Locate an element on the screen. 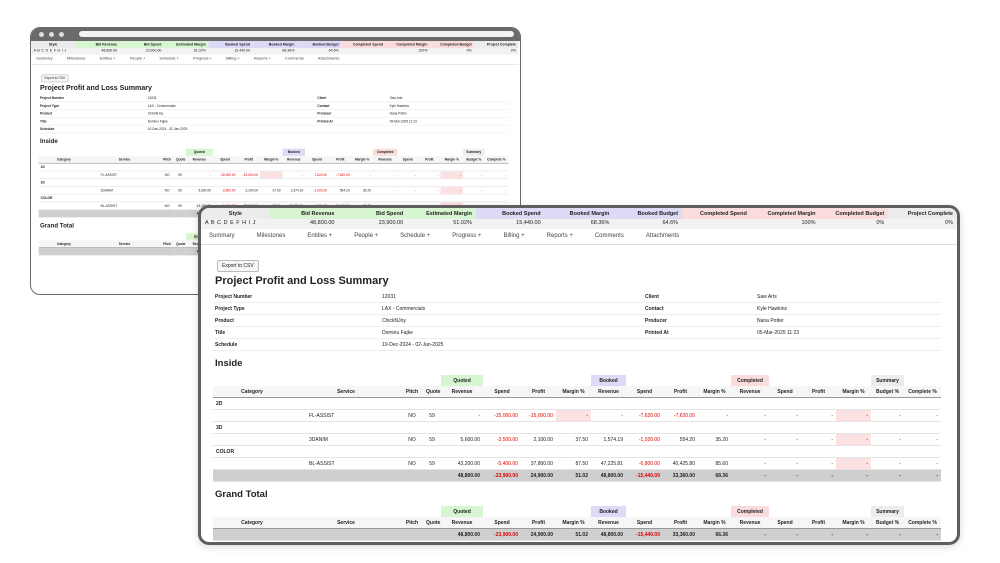 This screenshot has width=1000, height=563. group-label: Quoted is located at coordinates (462, 511).